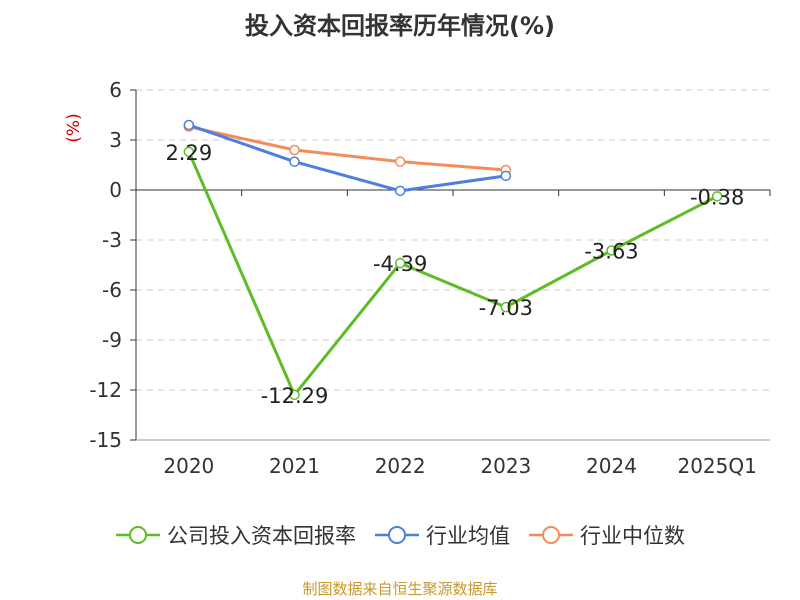 The image size is (800, 600). I want to click on legend-label: 行业均值, so click(468, 536).